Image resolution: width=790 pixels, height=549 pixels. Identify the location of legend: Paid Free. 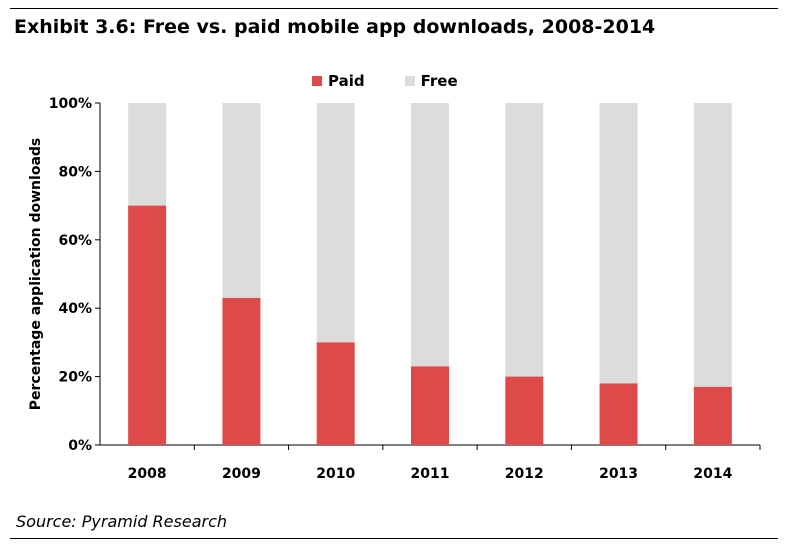
(405, 81).